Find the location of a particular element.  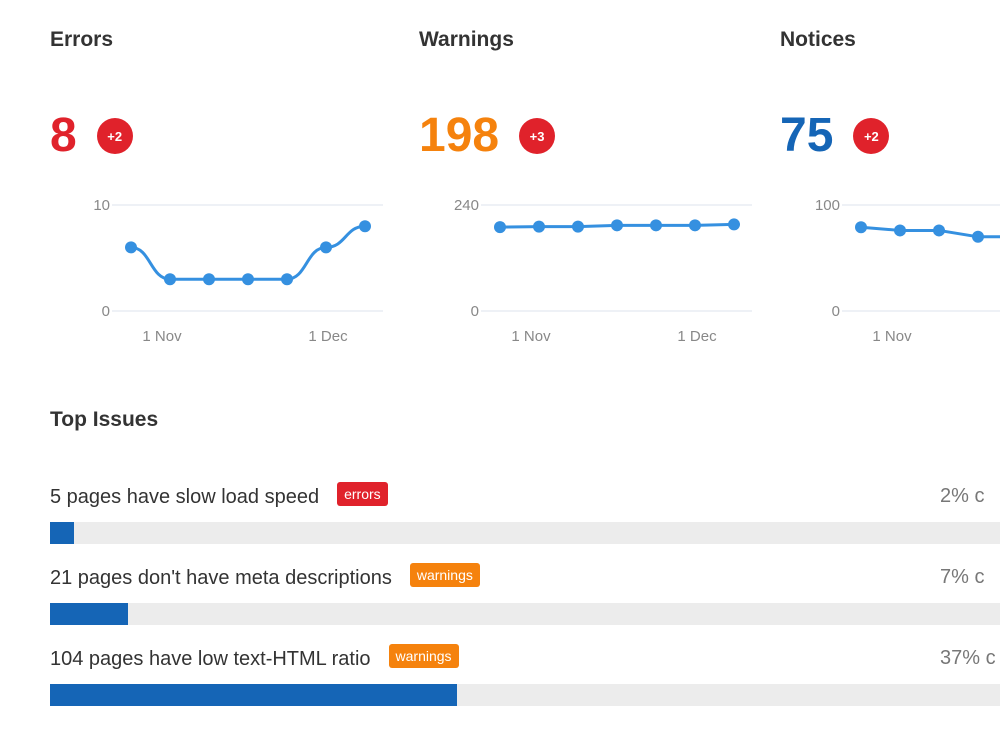

panel-title: Notices is located at coordinates (818, 39).